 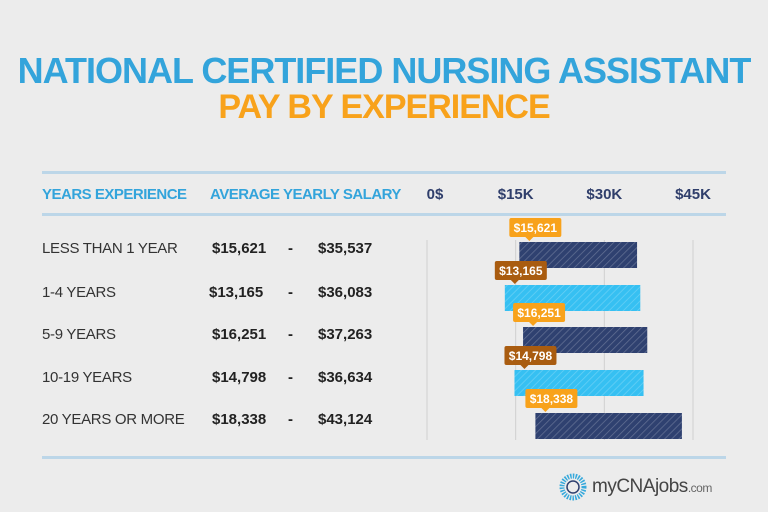 I want to click on salary-low: $14,798, so click(x=239, y=377).